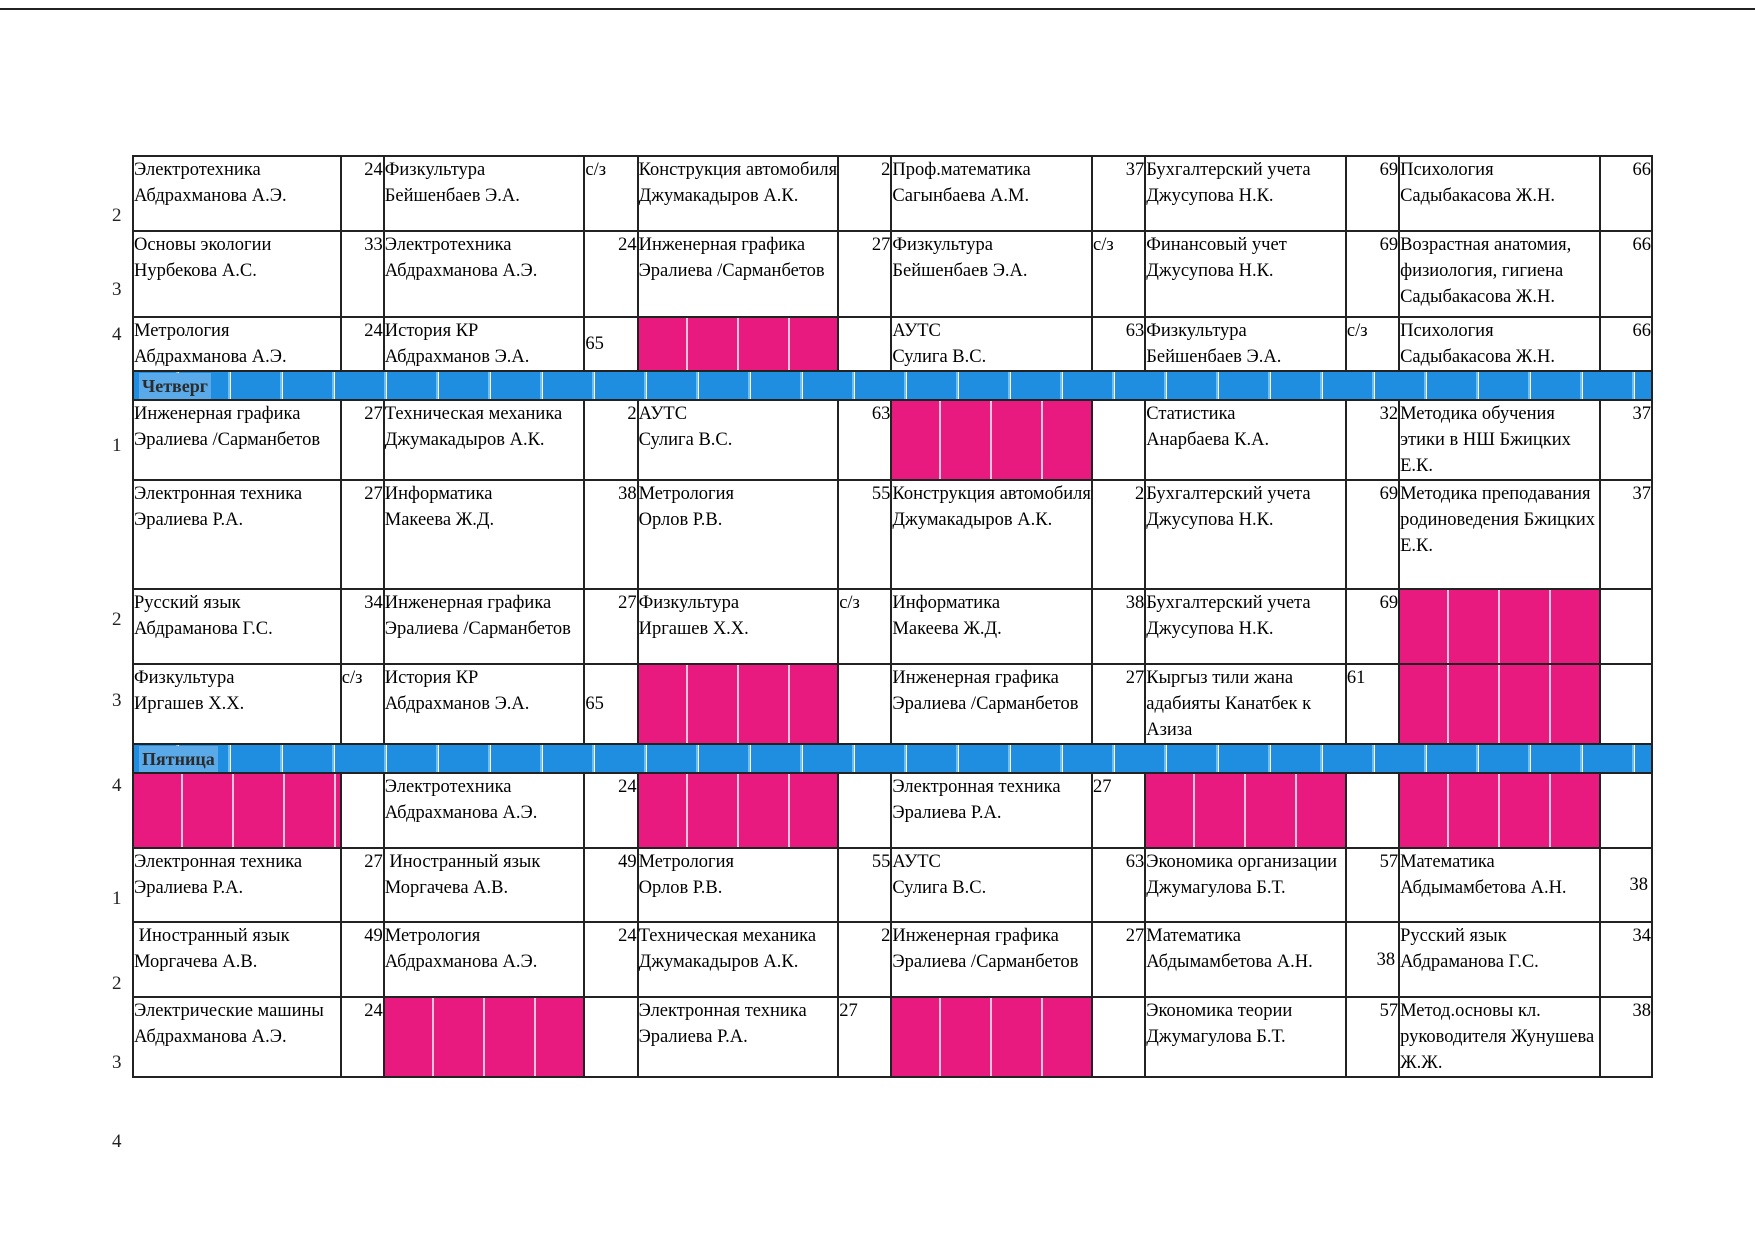 The height and width of the screenshot is (1240, 1755). Describe the element at coordinates (1447, 331) in the screenshot. I see `subject: Психология` at that location.